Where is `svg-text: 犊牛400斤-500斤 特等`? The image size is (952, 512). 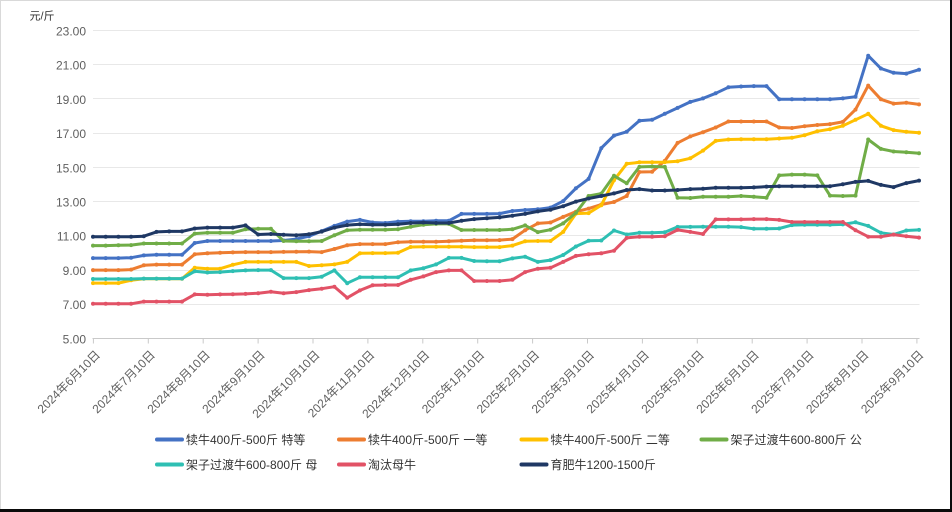 svg-text: 犊牛400斤-500斤 特等 is located at coordinates (245, 439).